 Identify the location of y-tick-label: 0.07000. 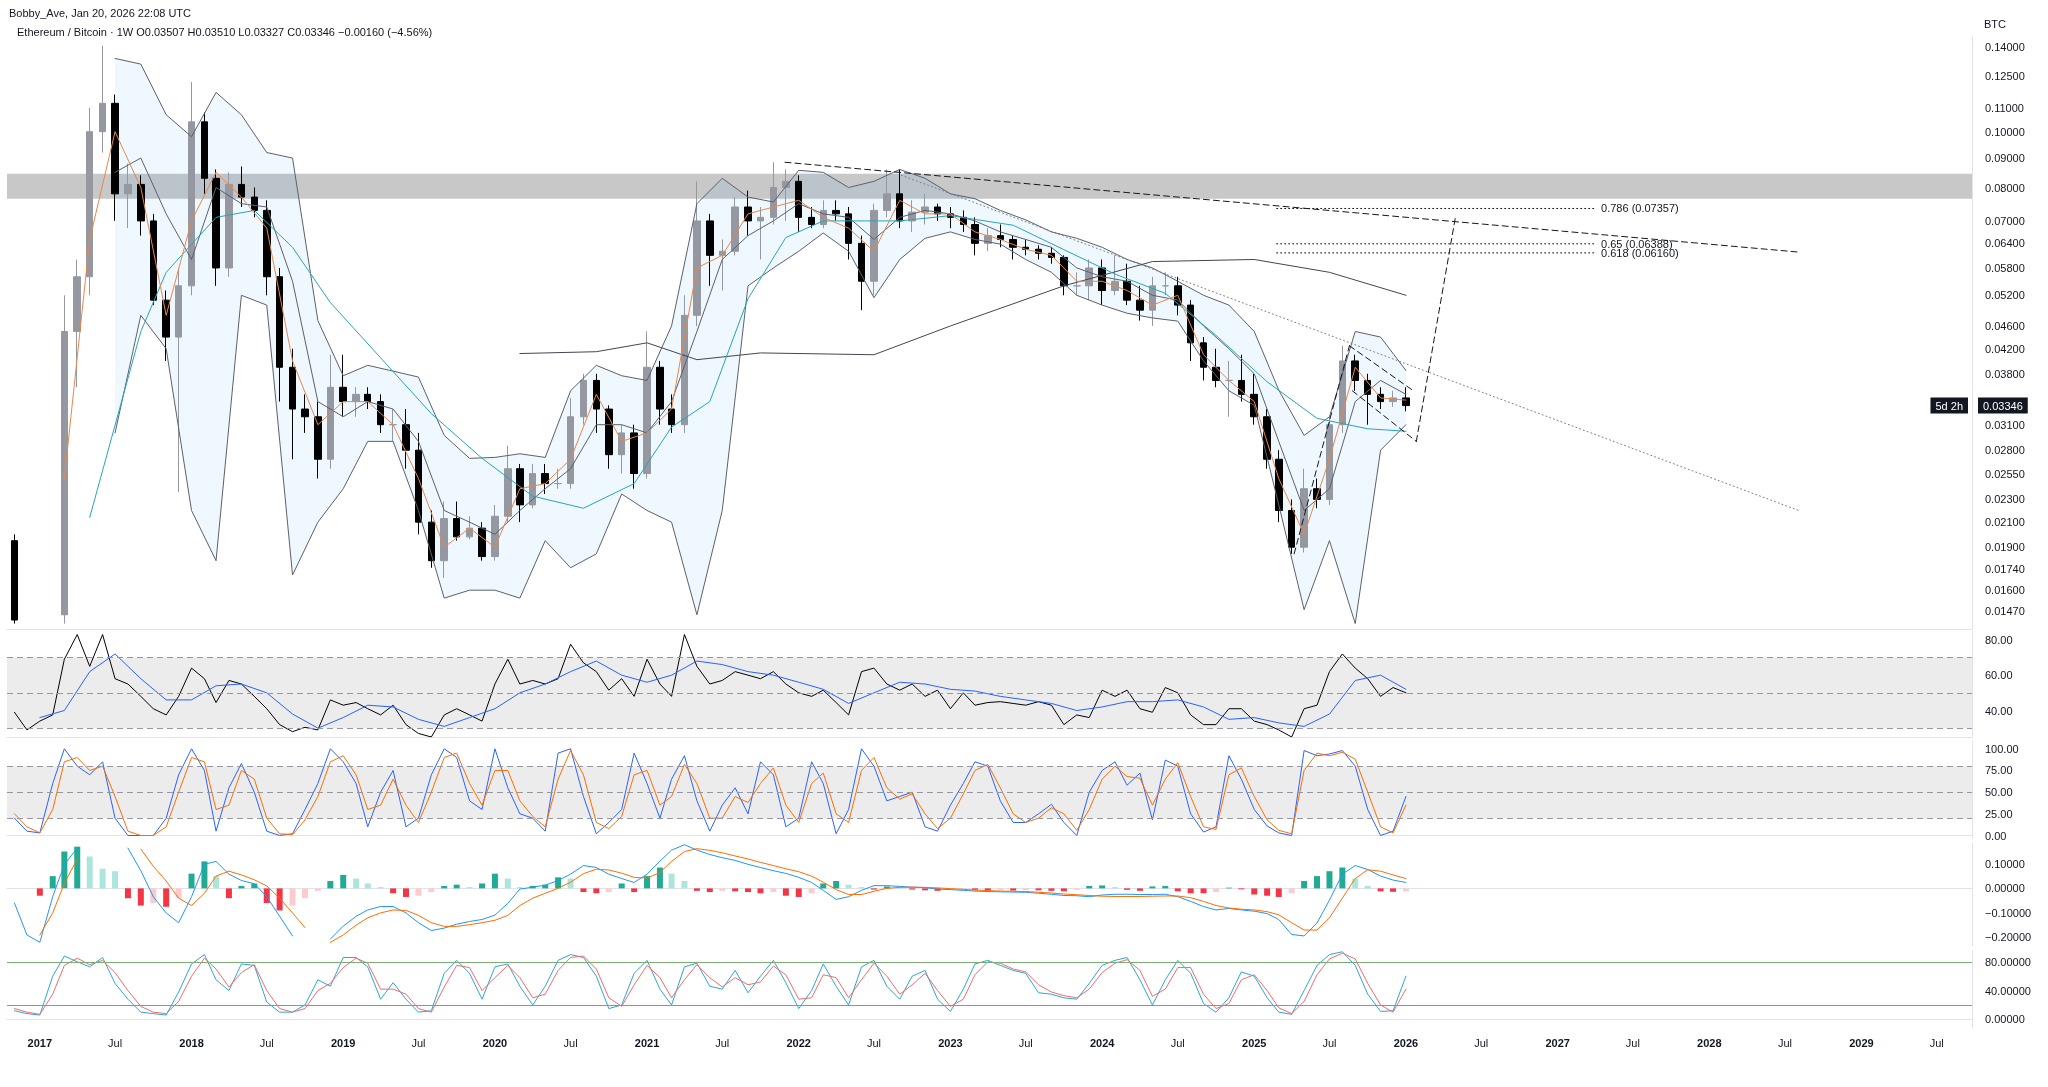
(2005, 220).